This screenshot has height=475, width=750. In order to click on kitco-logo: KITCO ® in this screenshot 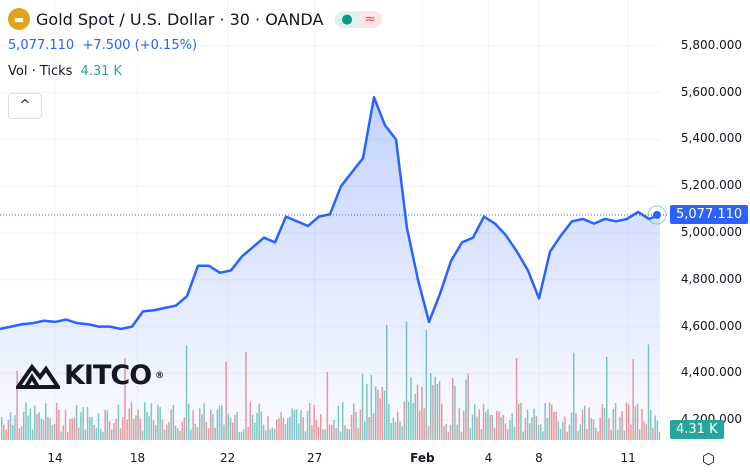, I will do `click(90, 375)`.